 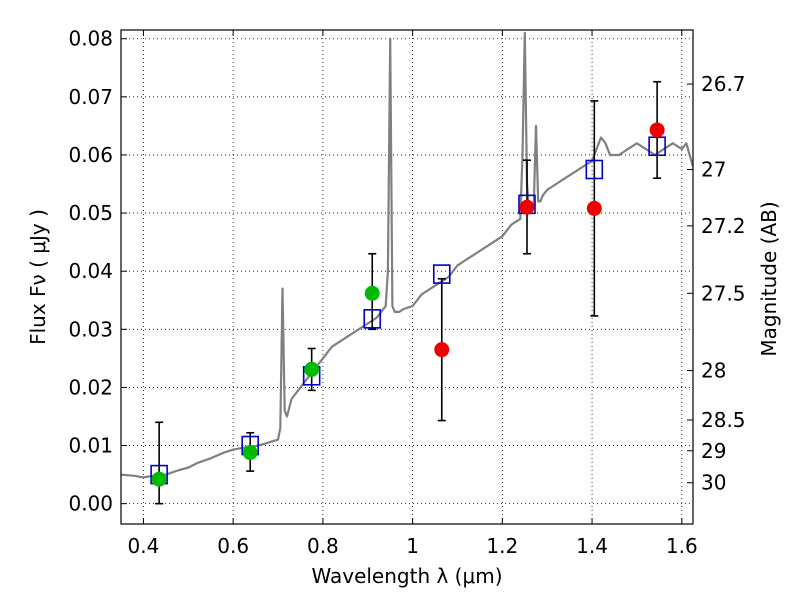 What do you see at coordinates (723, 420) in the screenshot?
I see `right-tick-label: 28.5` at bounding box center [723, 420].